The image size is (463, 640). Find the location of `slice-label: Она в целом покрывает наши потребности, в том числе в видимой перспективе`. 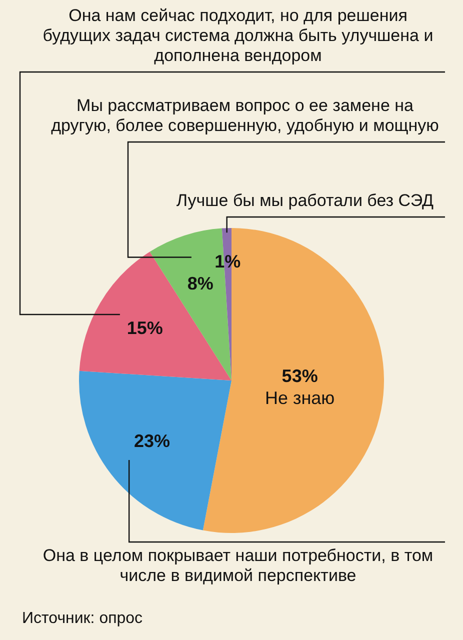

slice-label: Она в целом покрывает наши потребности, в том числе в видимой перспективе is located at coordinates (238, 566).